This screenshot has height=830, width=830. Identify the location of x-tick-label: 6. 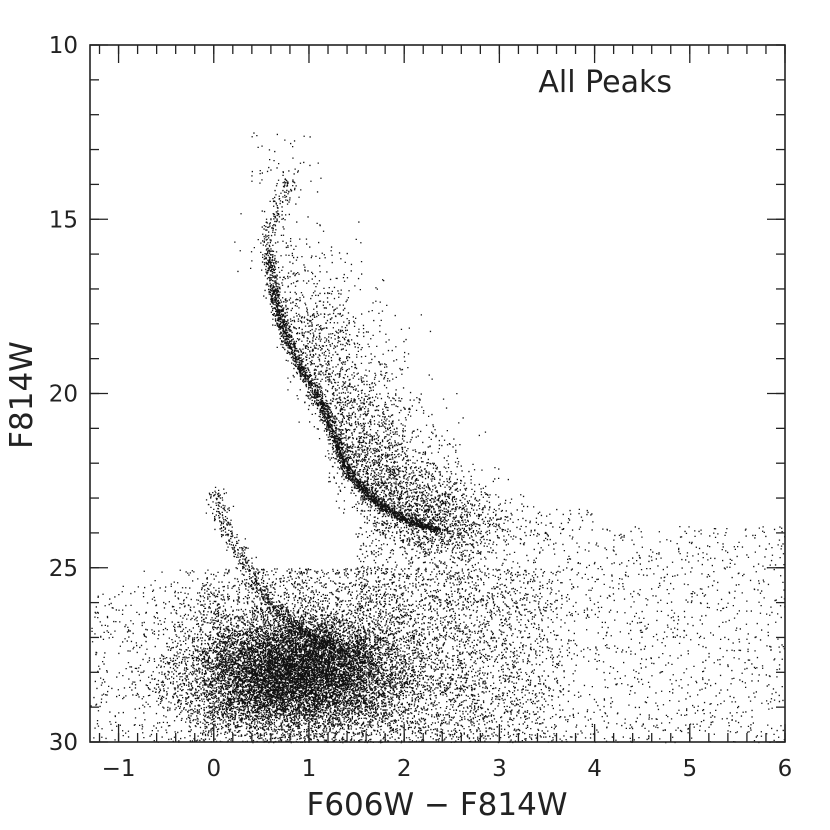
(785, 769).